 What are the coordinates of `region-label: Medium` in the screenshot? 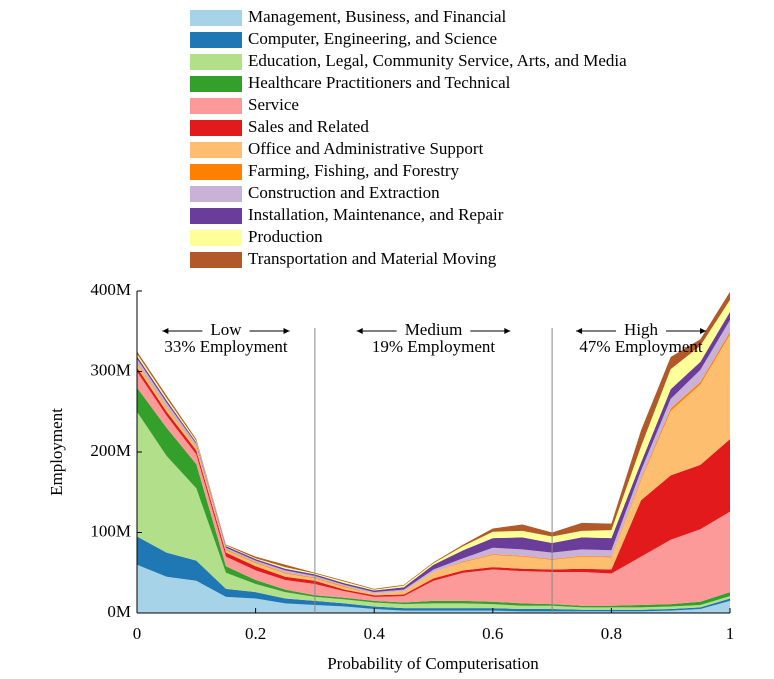 It's located at (434, 329).